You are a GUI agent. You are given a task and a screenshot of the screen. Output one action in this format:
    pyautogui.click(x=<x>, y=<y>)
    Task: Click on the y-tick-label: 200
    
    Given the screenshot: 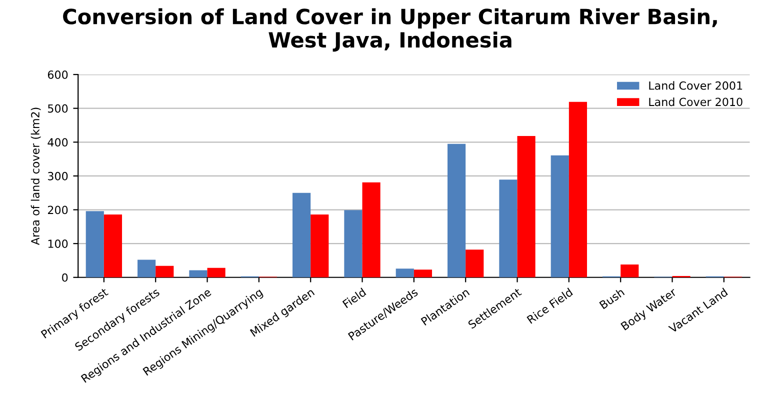 What is the action you would take?
    pyautogui.click(x=58, y=210)
    